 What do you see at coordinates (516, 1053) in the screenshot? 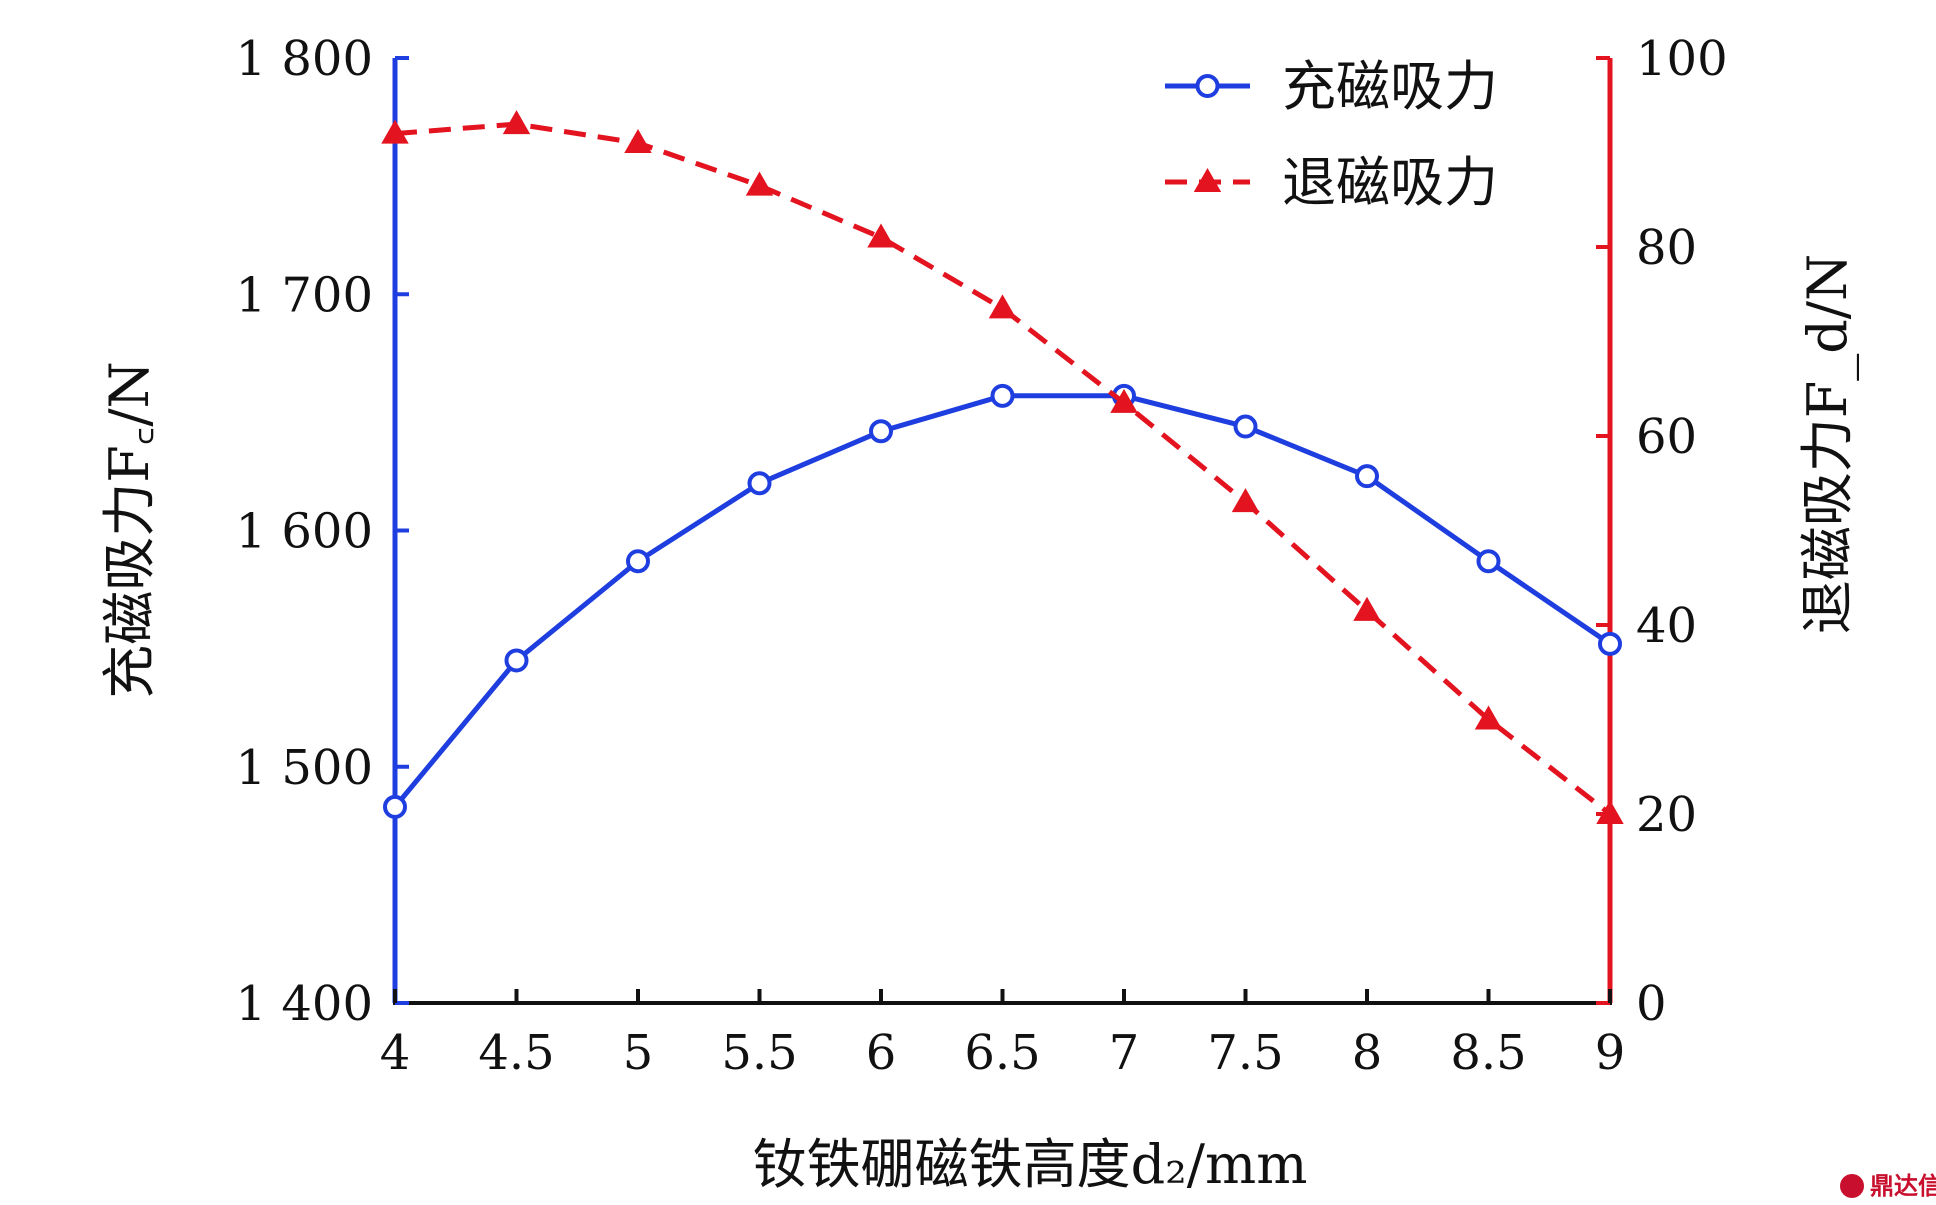
I see `x-tick-label: 4.5` at bounding box center [516, 1053].